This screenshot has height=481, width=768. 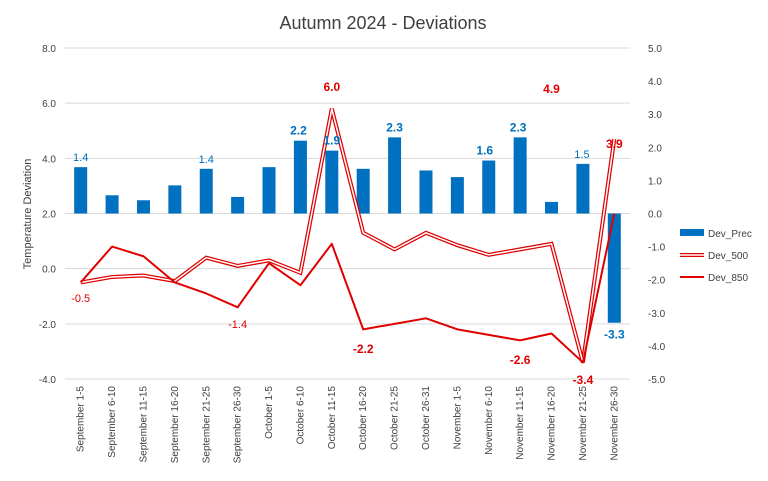 What do you see at coordinates (655, 82) in the screenshot?
I see `y2-tick-label: 4.0` at bounding box center [655, 82].